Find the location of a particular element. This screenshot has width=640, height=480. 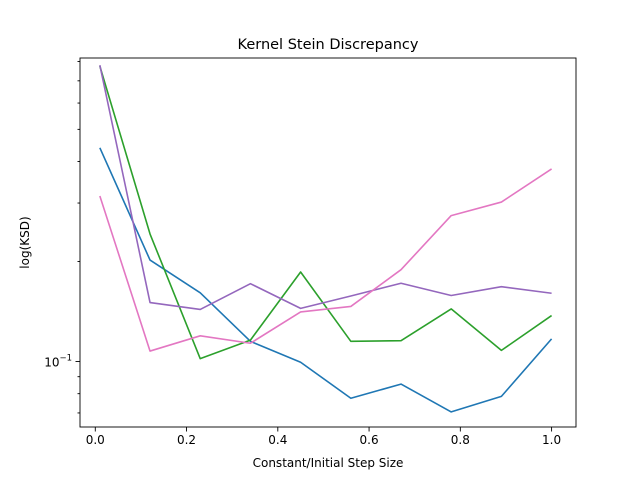

y-tick-label: 10−1 is located at coordinates (58, 361).